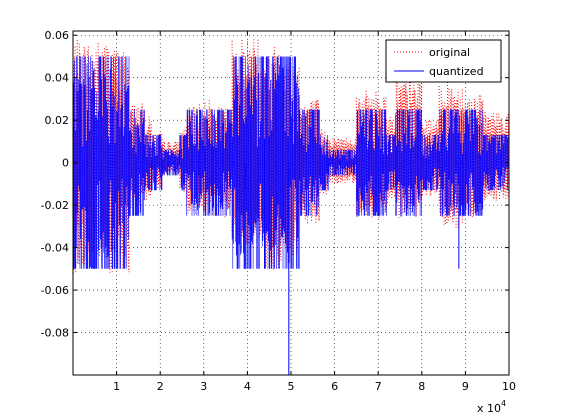  I want to click on legend-box, so click(443, 61).